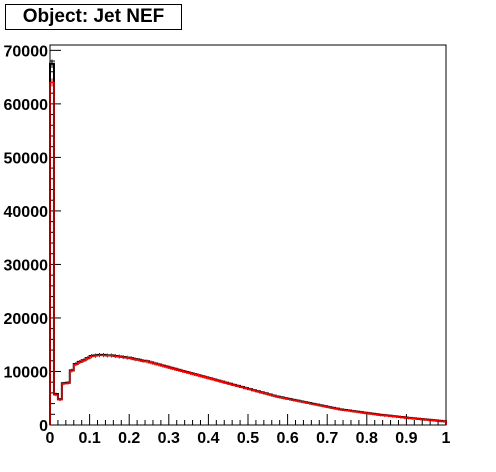  I want to click on x-tick-label: 0.7, so click(327, 438).